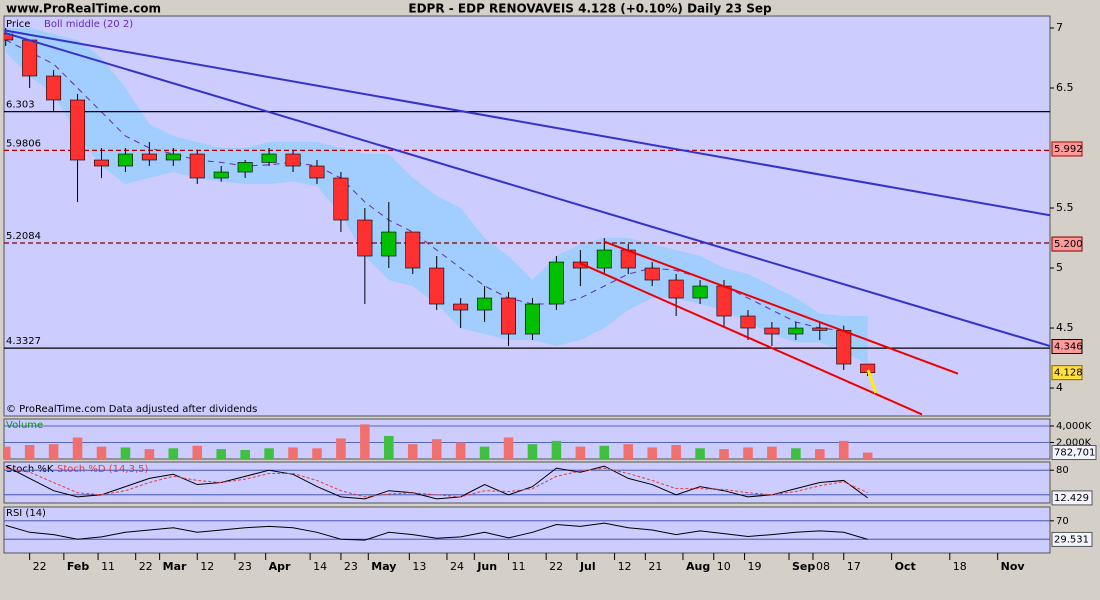 Image resolution: width=1100 pixels, height=600 pixels. I want to click on x-tick-label: Nov, so click(1013, 566).